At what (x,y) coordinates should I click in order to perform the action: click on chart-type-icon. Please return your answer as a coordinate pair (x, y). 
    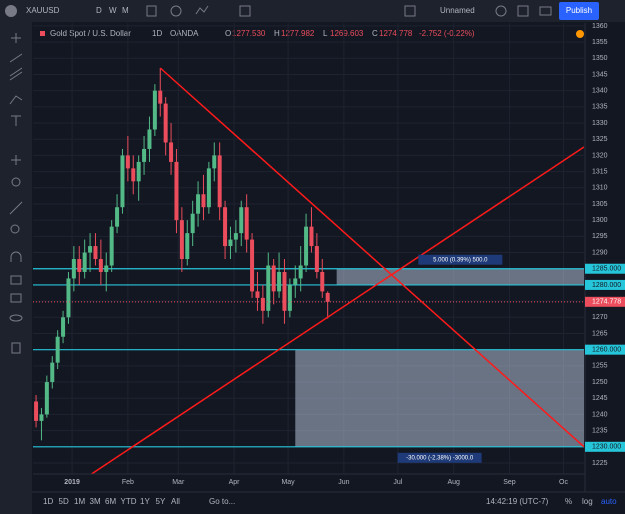
    Looking at the image, I should click on (151, 11).